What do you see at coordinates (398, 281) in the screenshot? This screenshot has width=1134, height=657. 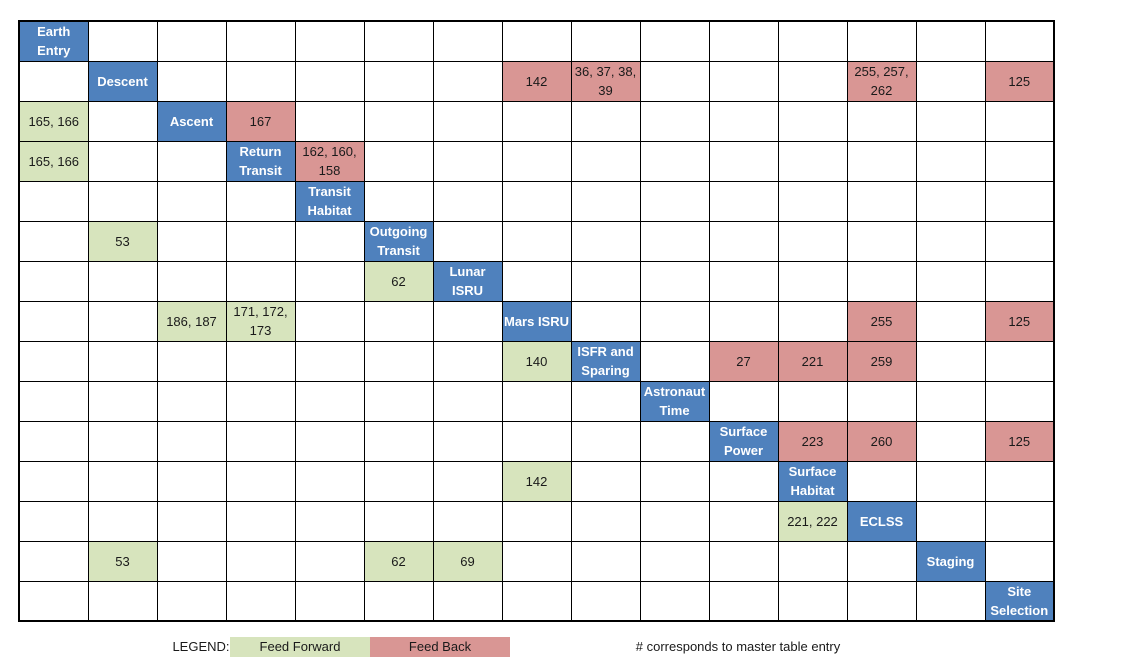 I see `feed-forward-cell: 62` at bounding box center [398, 281].